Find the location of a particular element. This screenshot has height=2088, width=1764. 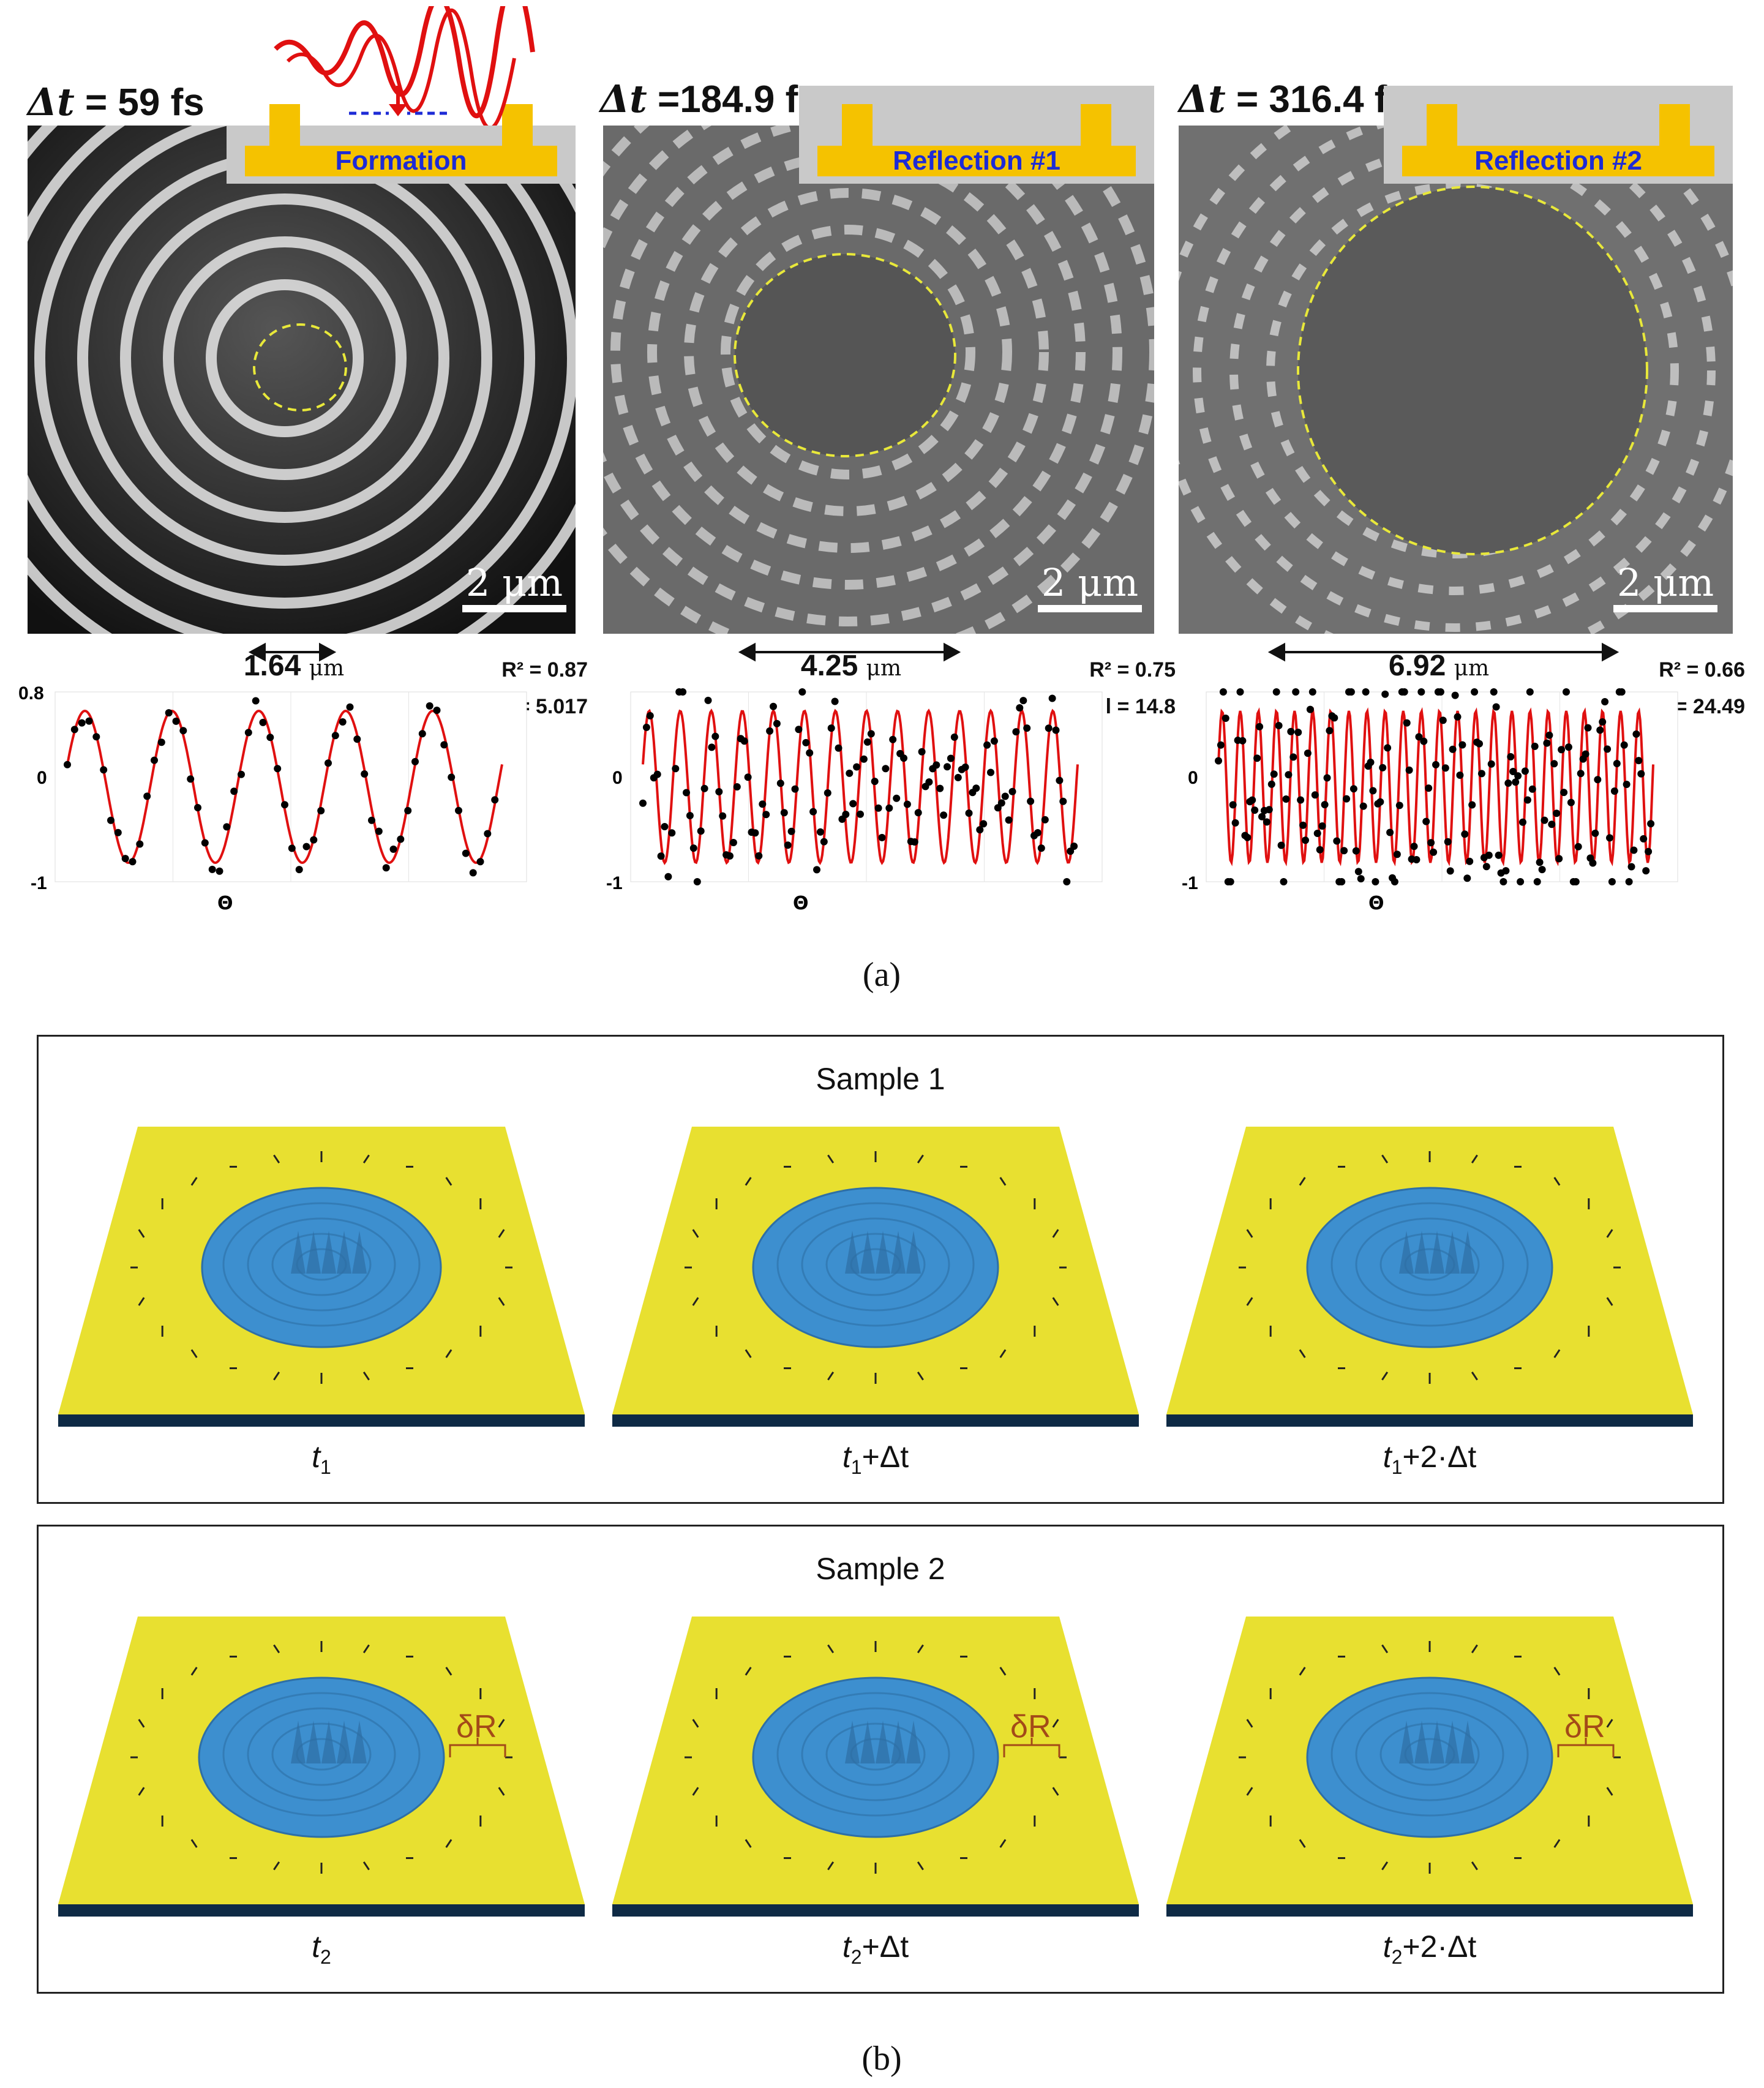

fit-plot-2: 0 -1 Θ is located at coordinates (857, 796).